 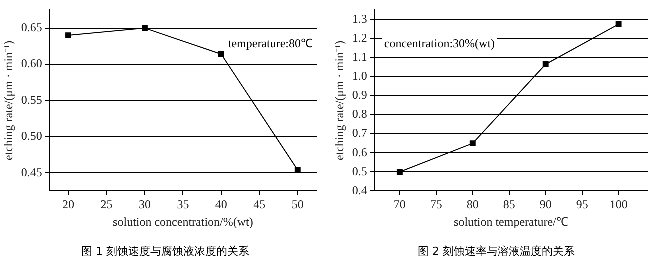 I want to click on x-axis-title: solution temperature/℃, so click(x=511, y=221).